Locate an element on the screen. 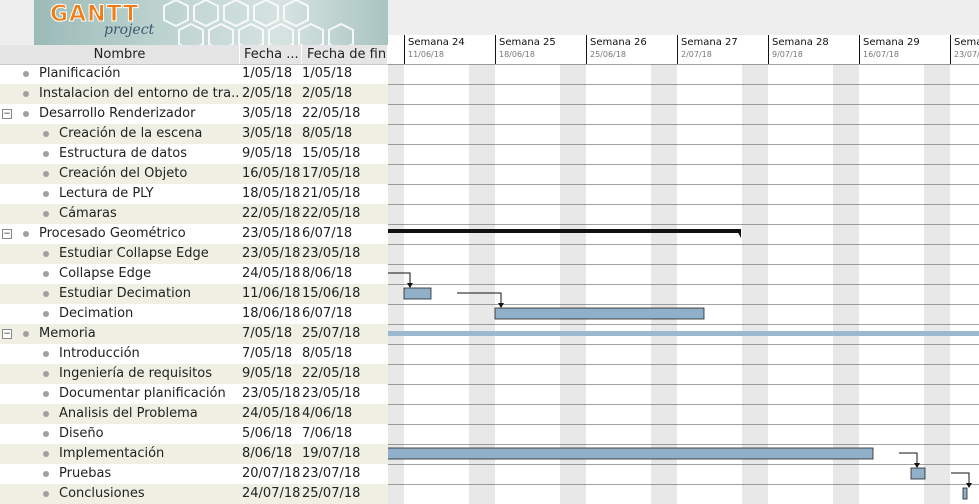 The height and width of the screenshot is (504, 979). task-start-date: 22/05/18 is located at coordinates (271, 213).